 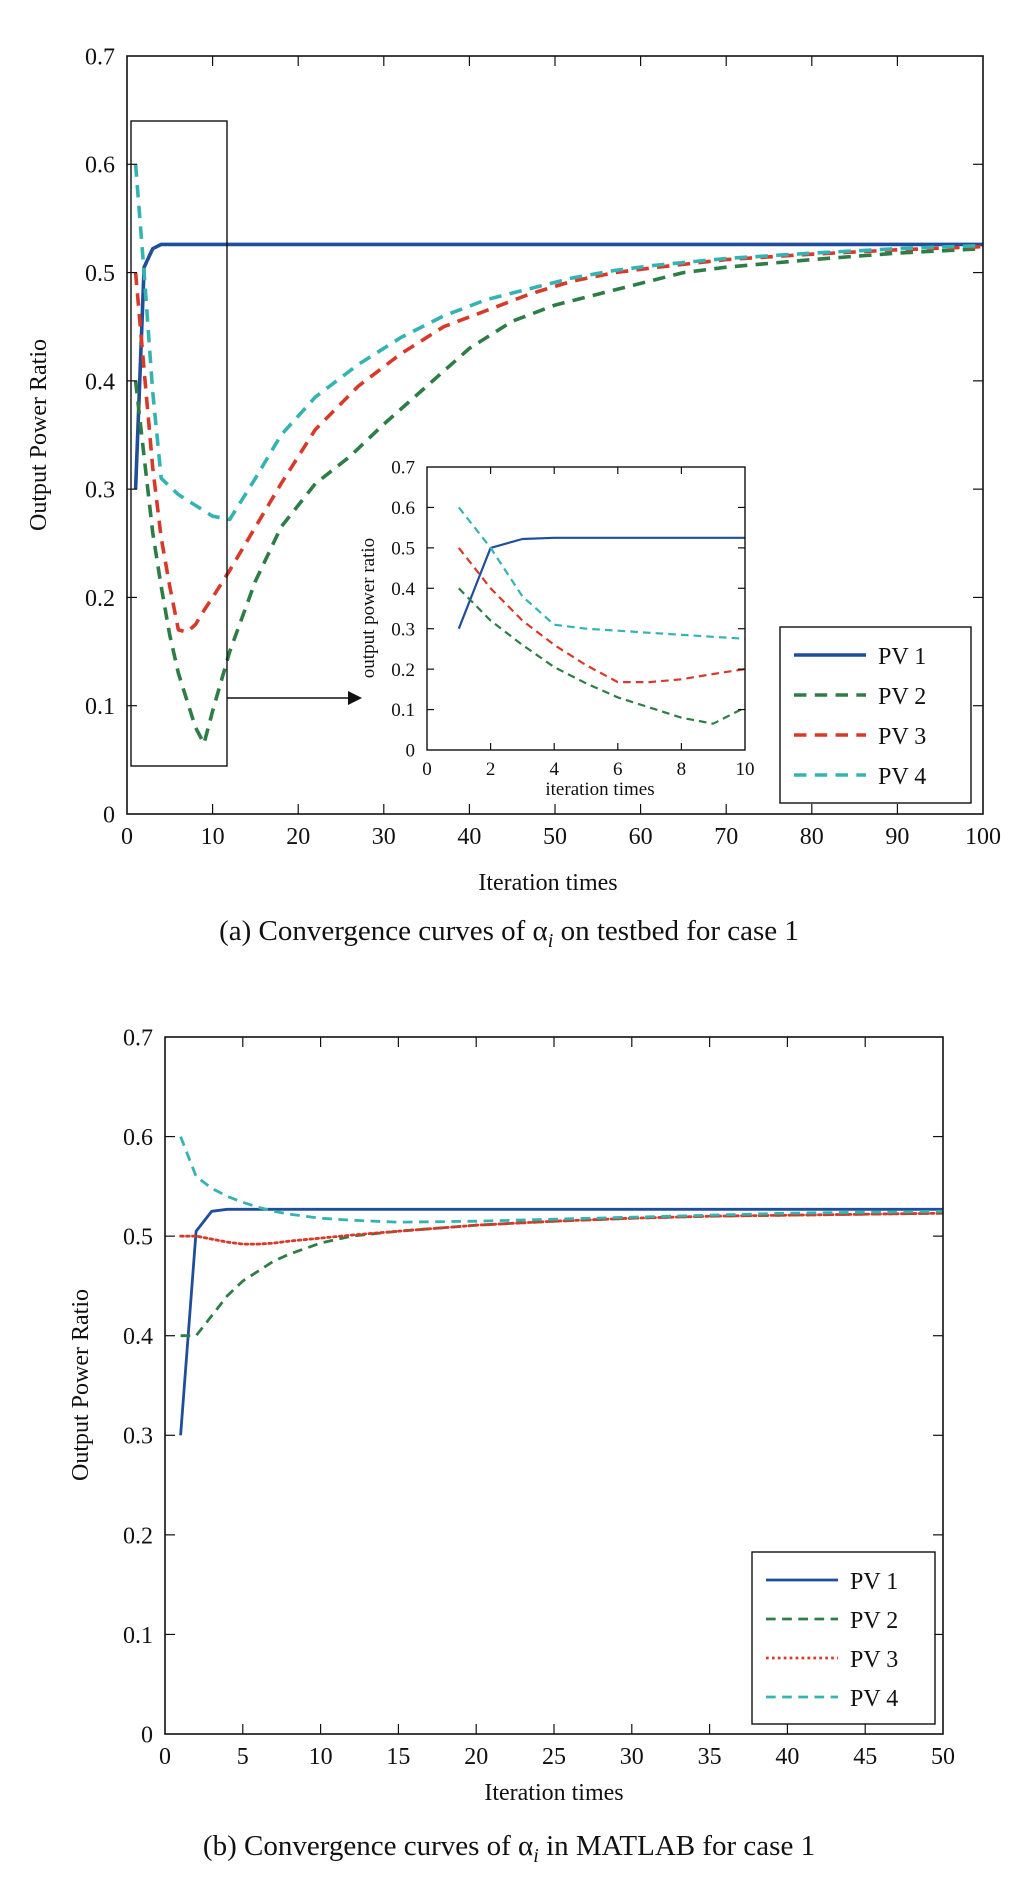 What do you see at coordinates (553, 1793) in the screenshot?
I see `panel-b-x-axis-label: Iteration times` at bounding box center [553, 1793].